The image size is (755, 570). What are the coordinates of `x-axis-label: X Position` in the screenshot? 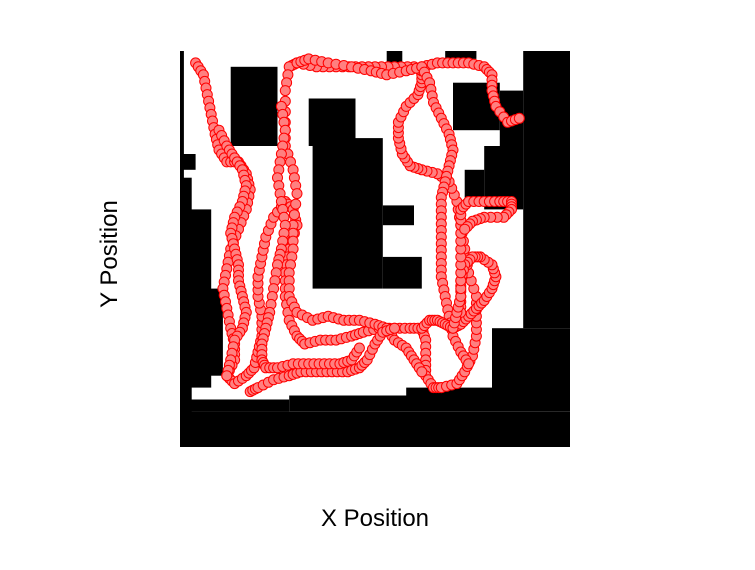 It's located at (375, 518).